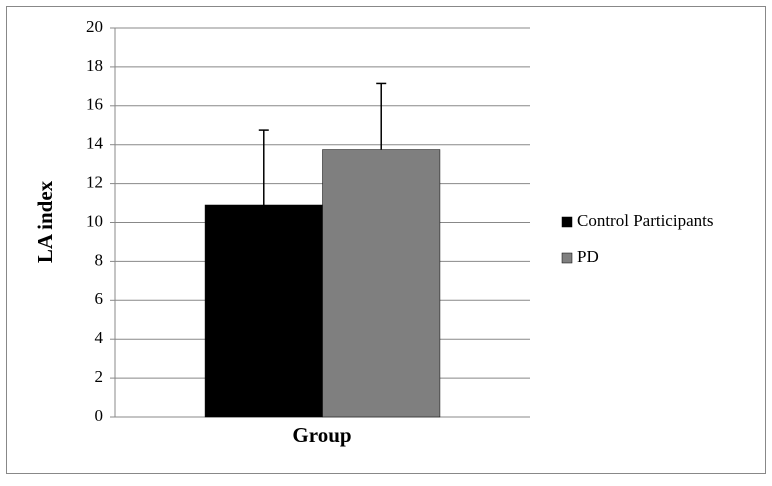 Image resolution: width=772 pixels, height=486 pixels. Describe the element at coordinates (99, 415) in the screenshot. I see `y-tick-label: 0` at that location.